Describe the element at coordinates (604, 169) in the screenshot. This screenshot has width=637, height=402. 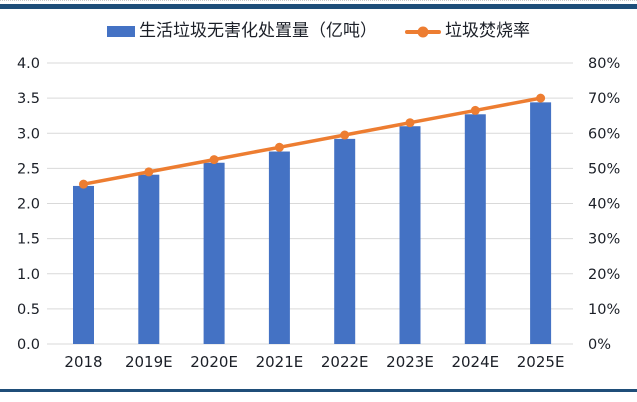
I see `right-axis-tick-label: 50%` at that location.